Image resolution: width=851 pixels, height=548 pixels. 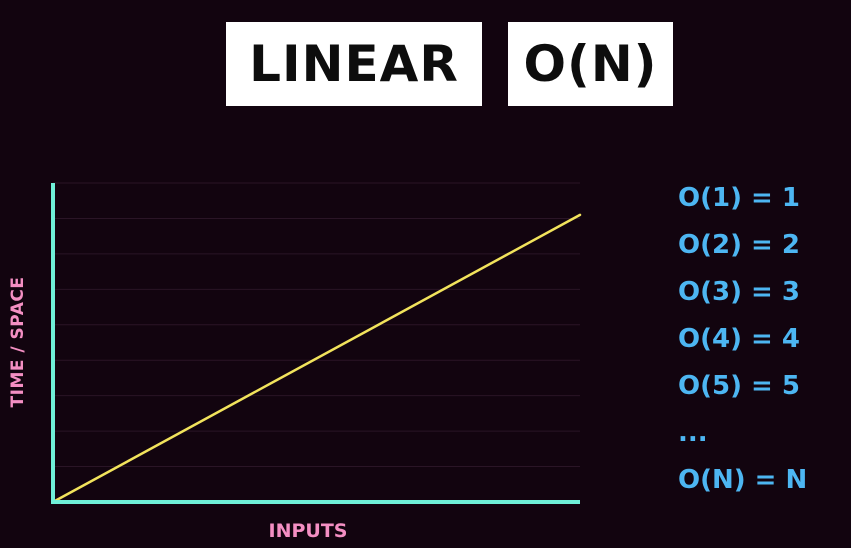 What do you see at coordinates (354, 64) in the screenshot?
I see `title-linear: LINEAR` at bounding box center [354, 64].